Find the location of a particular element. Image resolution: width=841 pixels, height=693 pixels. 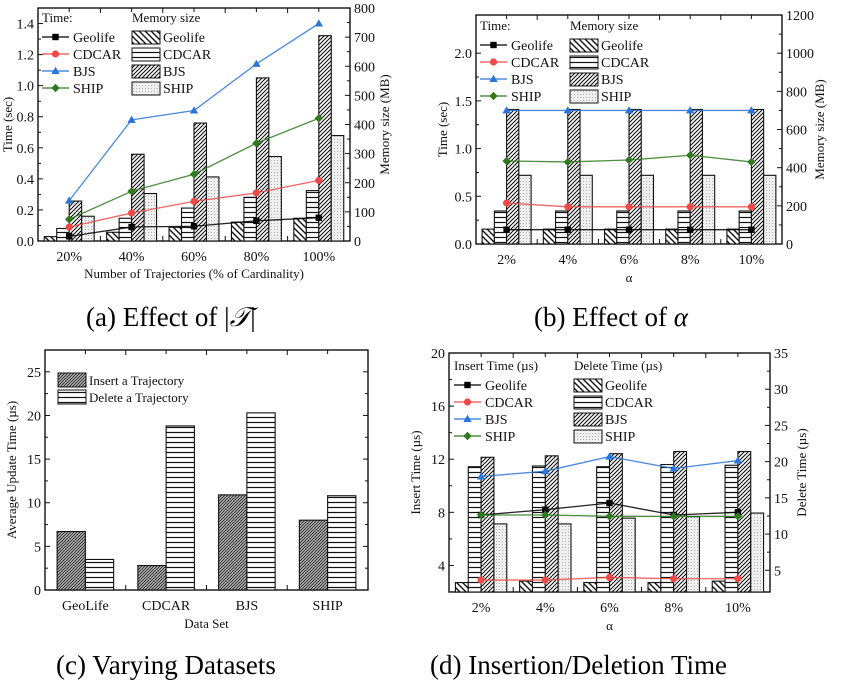

legend-bar-title: Memory size is located at coordinates (166, 17).